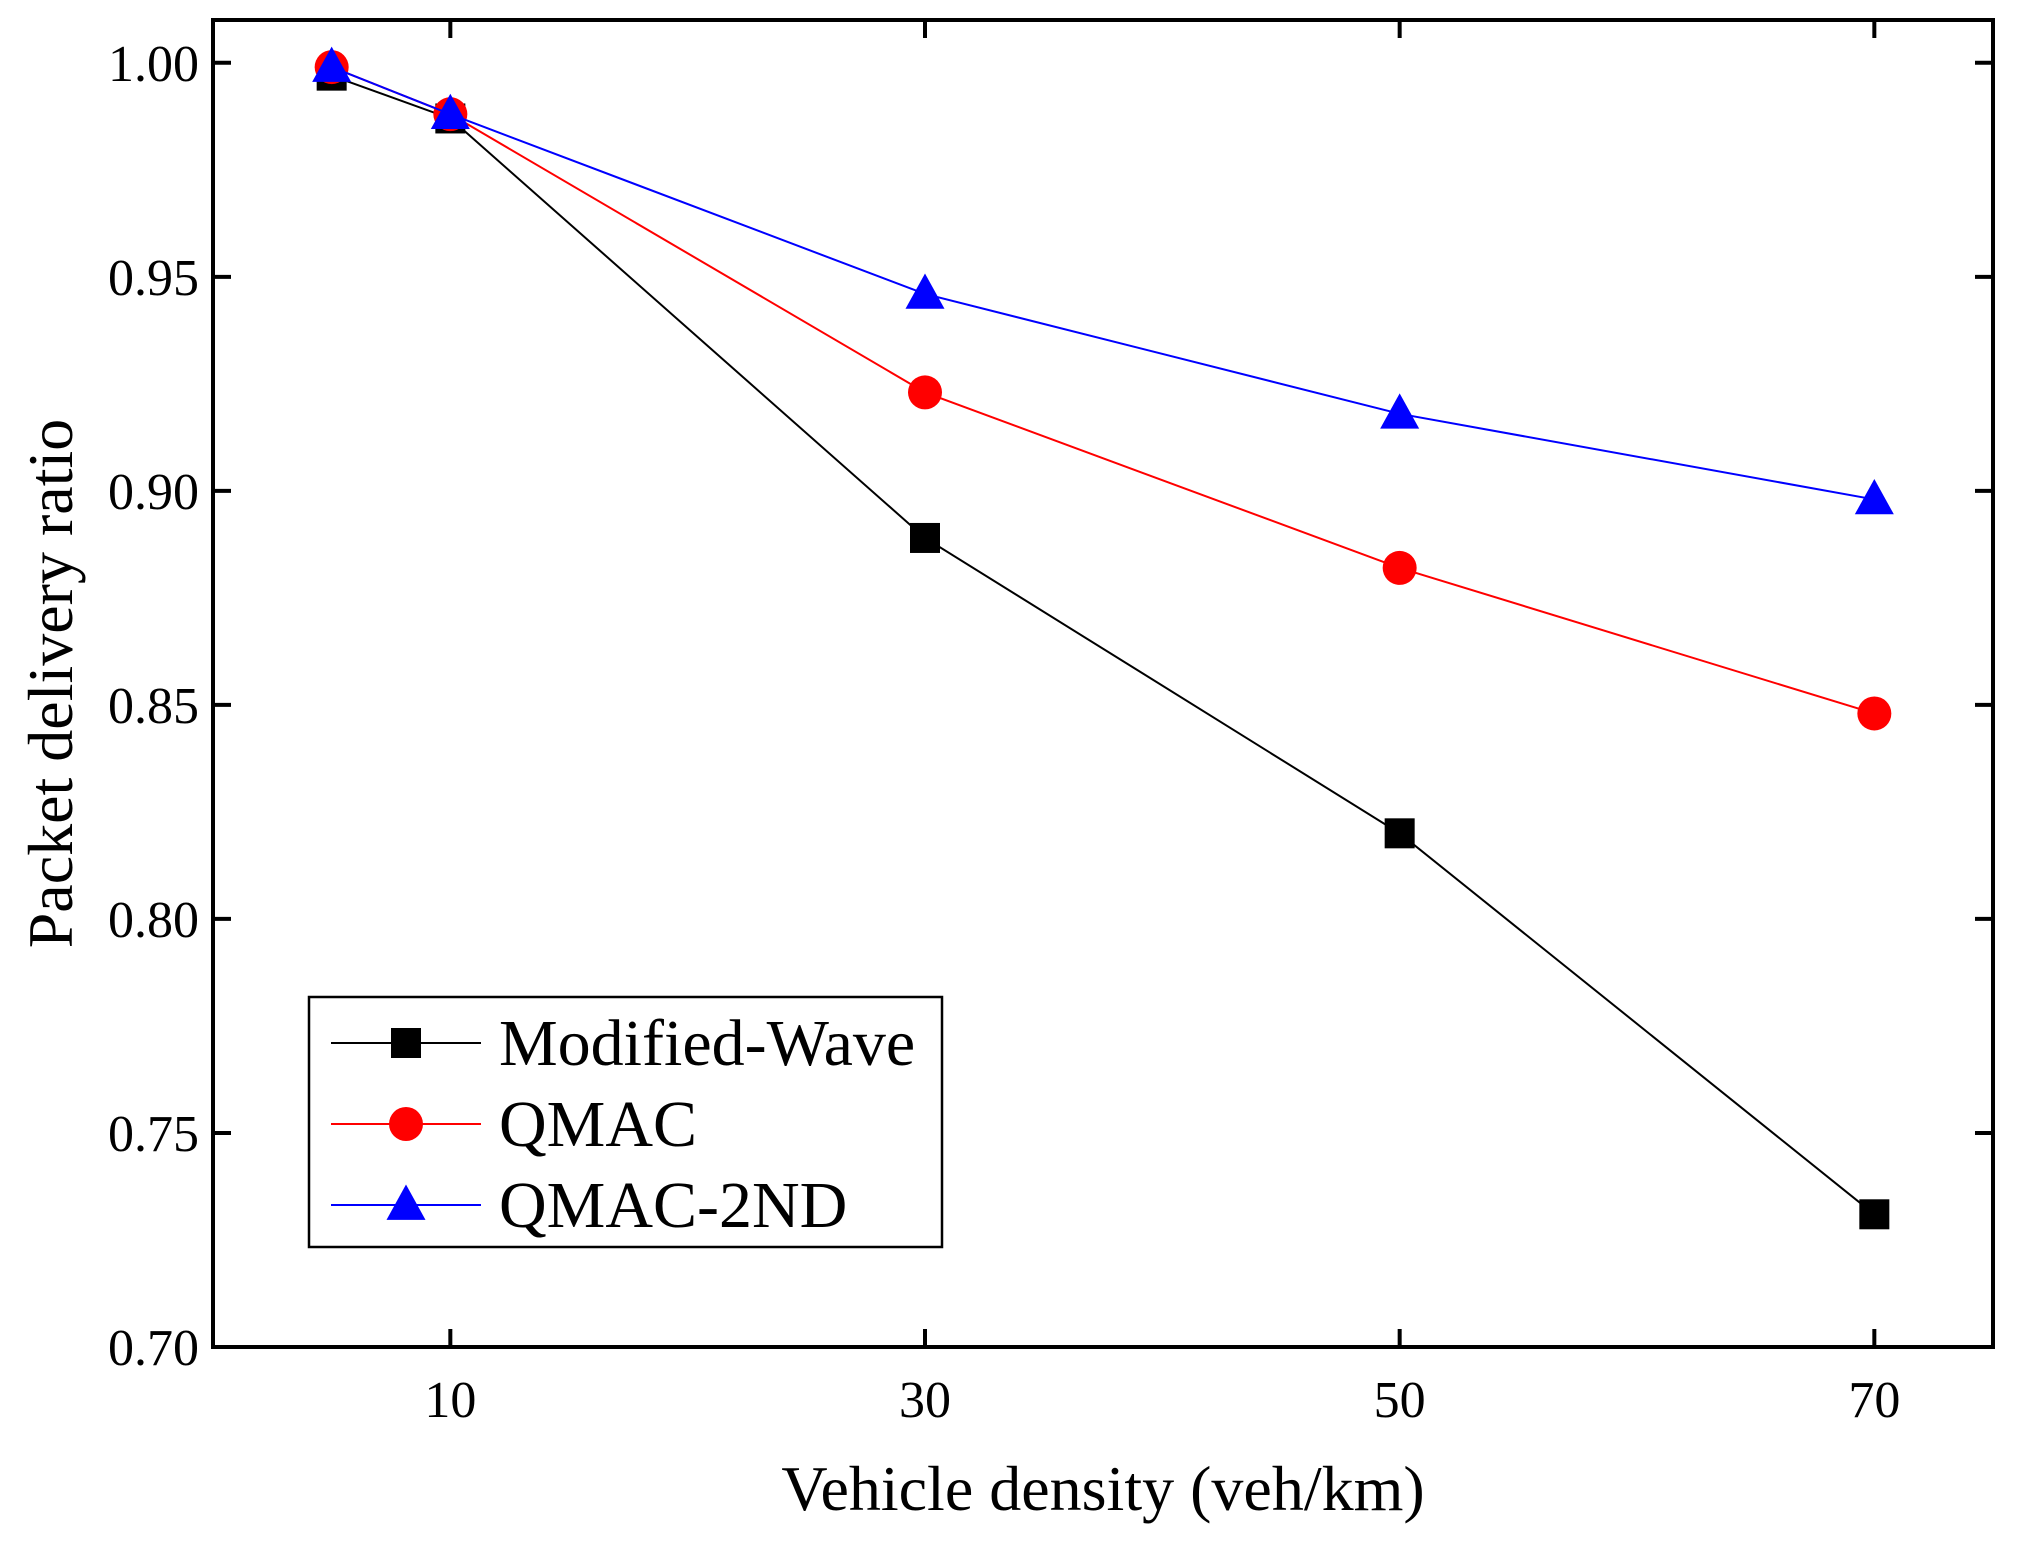 The width and height of the screenshot is (2017, 1557). I want to click on y-tick-label: 0.90, so click(153, 492).